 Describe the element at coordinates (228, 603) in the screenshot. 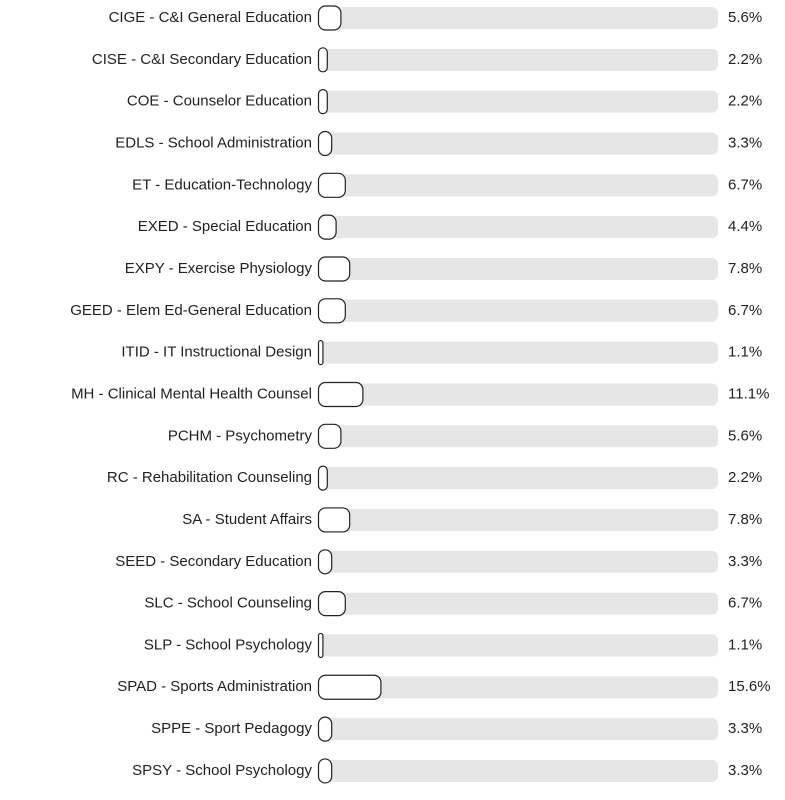

I see `category-label: SLC - School Counseling` at that location.